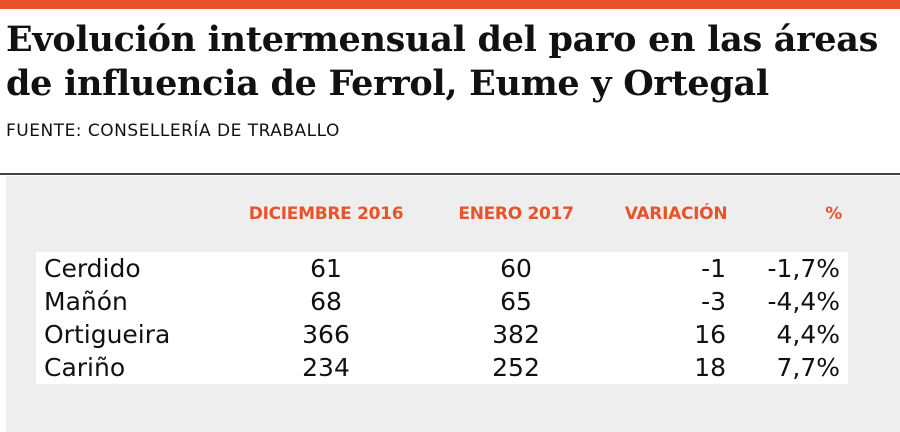 The width and height of the screenshot is (900, 432). Describe the element at coordinates (516, 334) in the screenshot. I see `cell-enero-2017: 382` at that location.